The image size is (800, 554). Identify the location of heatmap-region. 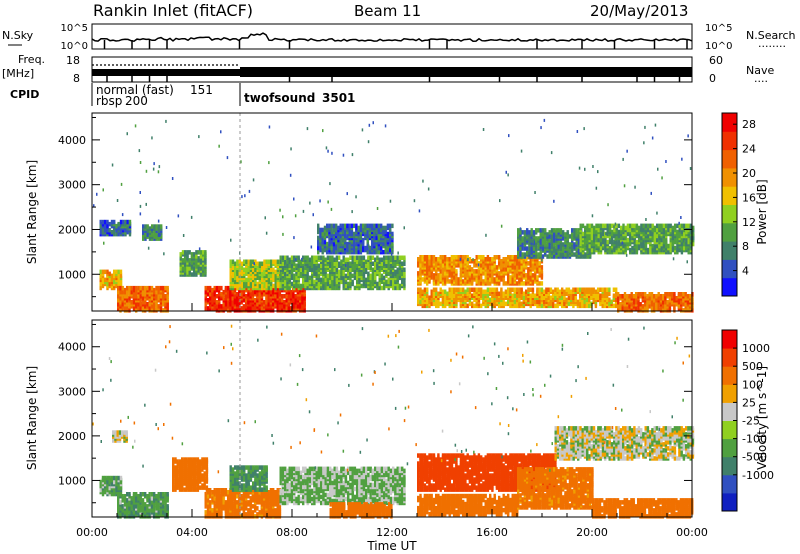
(342, 273).